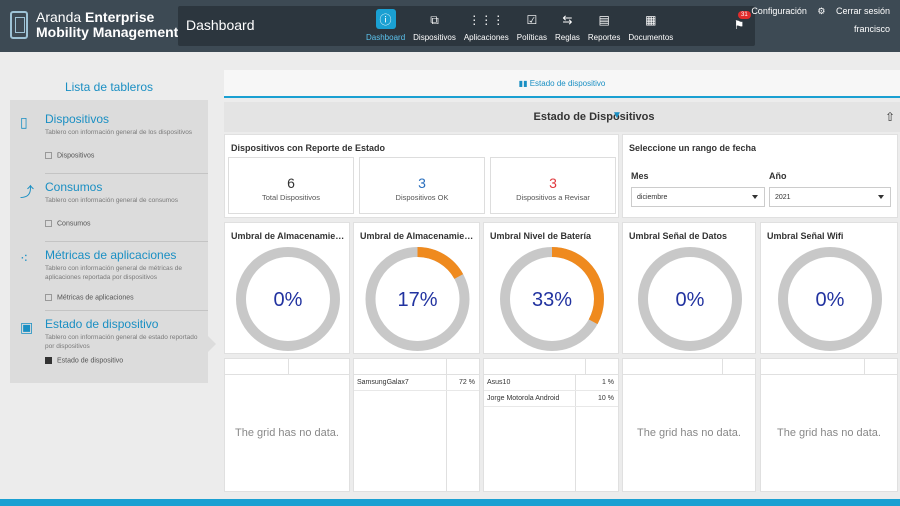 Image resolution: width=900 pixels, height=506 pixels. I want to click on gauge-title: Umbral Señal de Datos, so click(678, 236).